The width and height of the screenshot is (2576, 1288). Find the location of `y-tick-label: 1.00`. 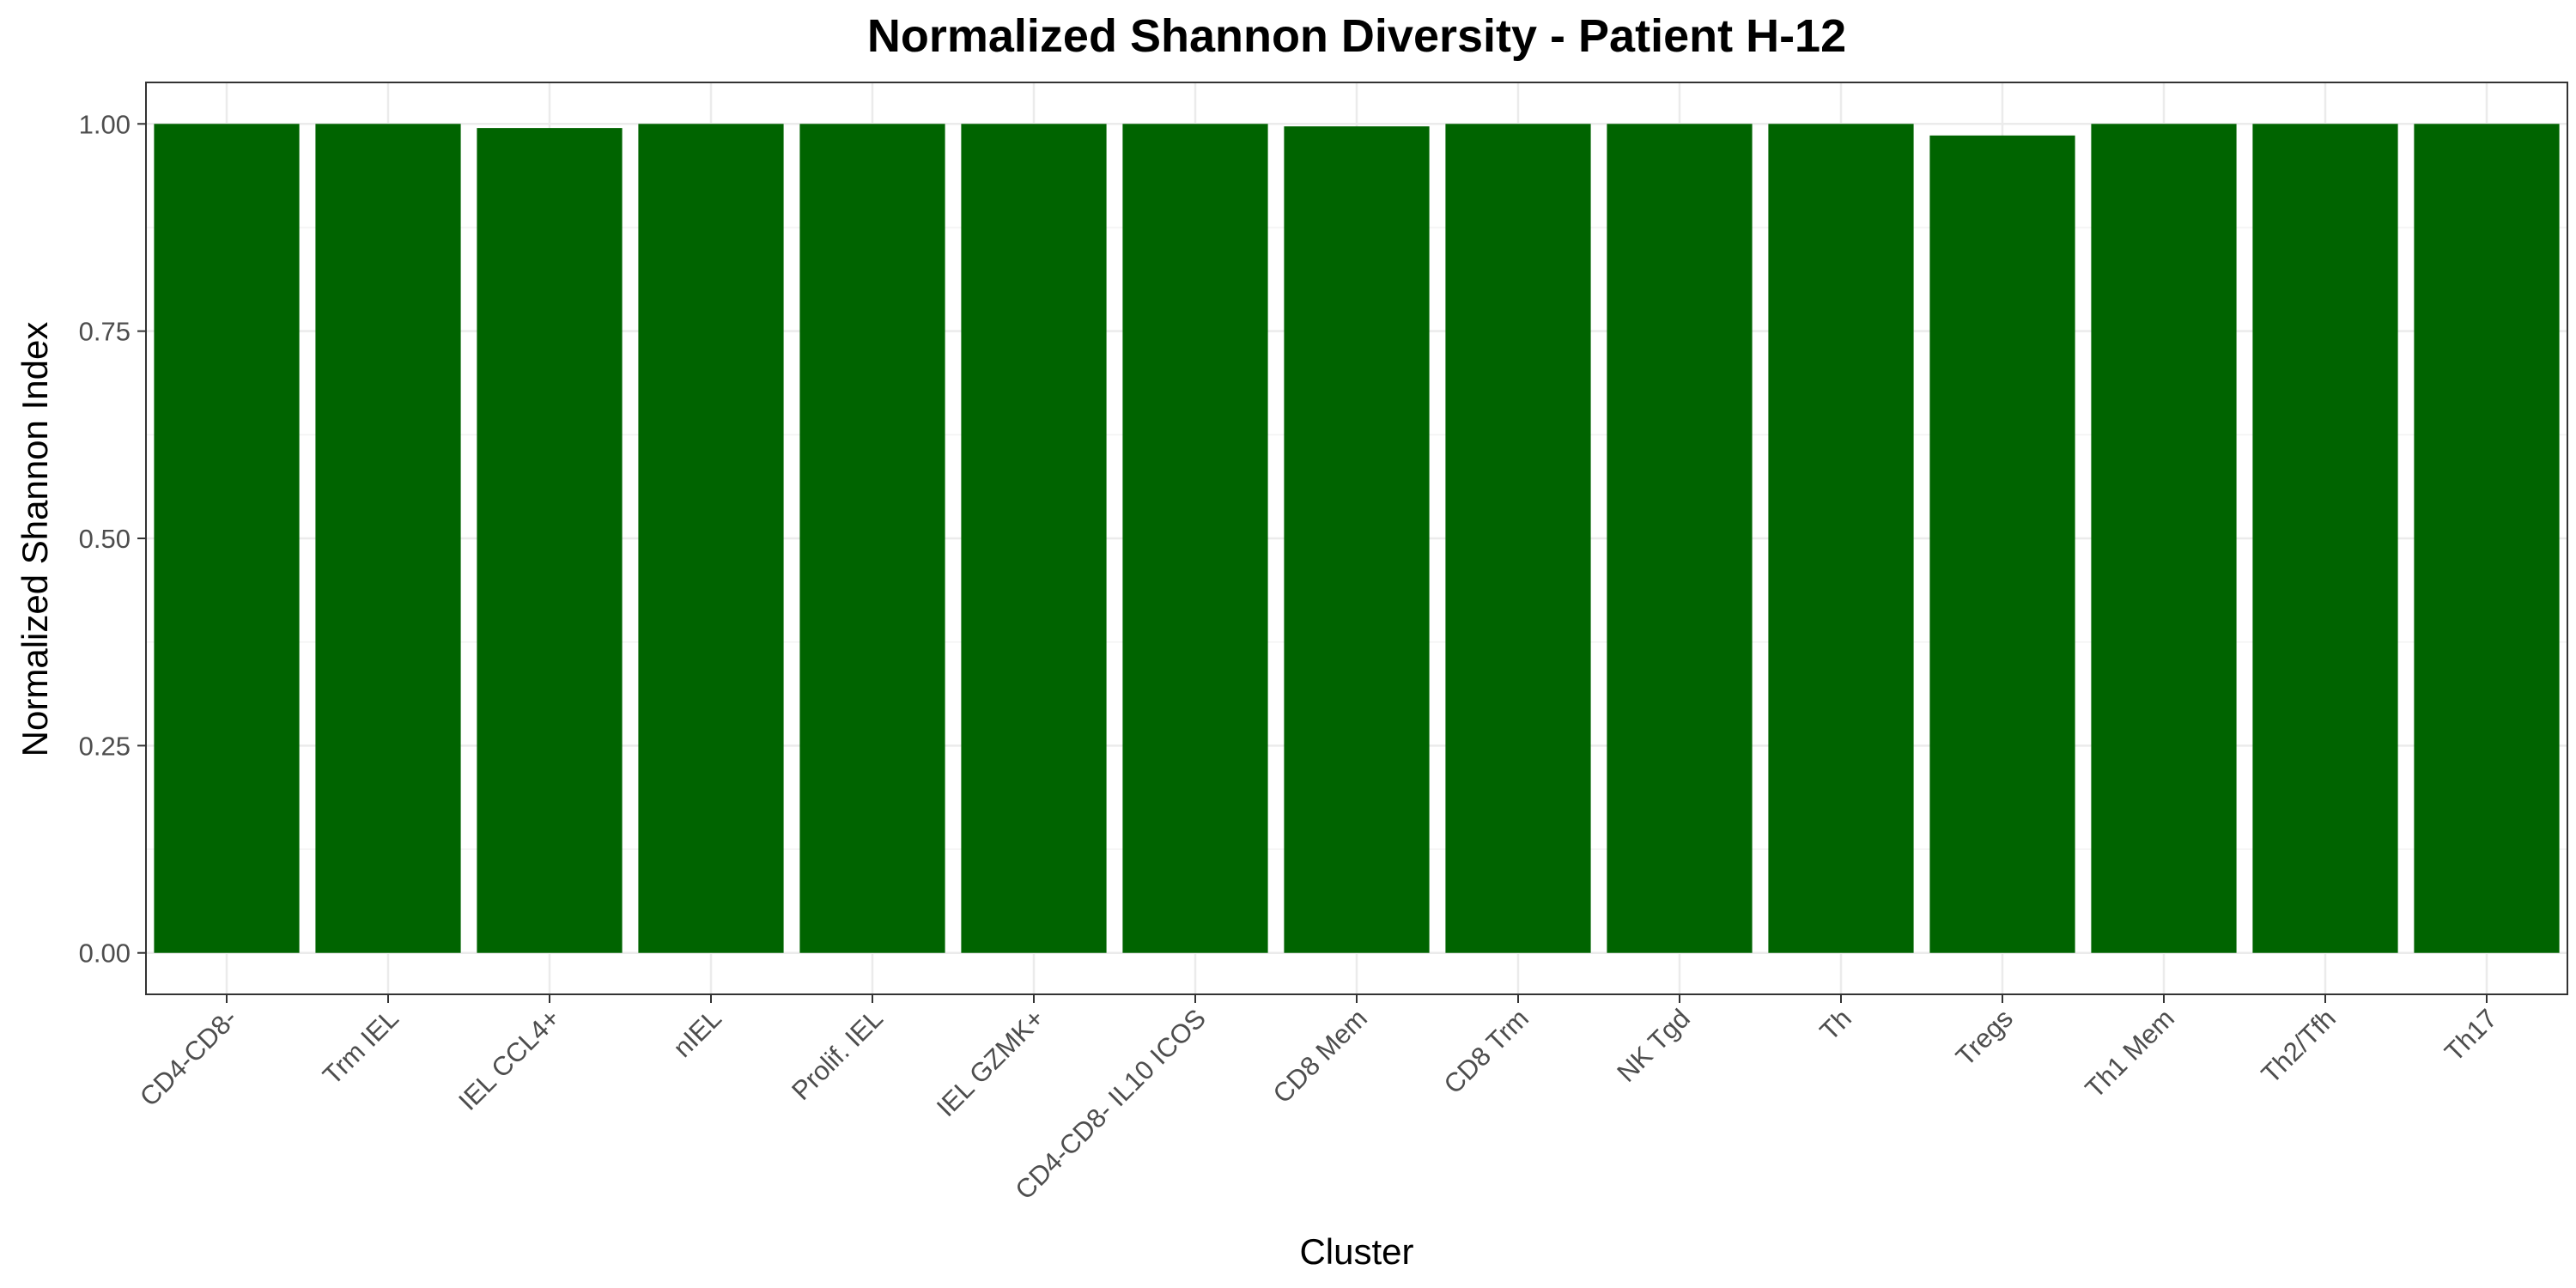

y-tick-label: 1.00 is located at coordinates (105, 124).